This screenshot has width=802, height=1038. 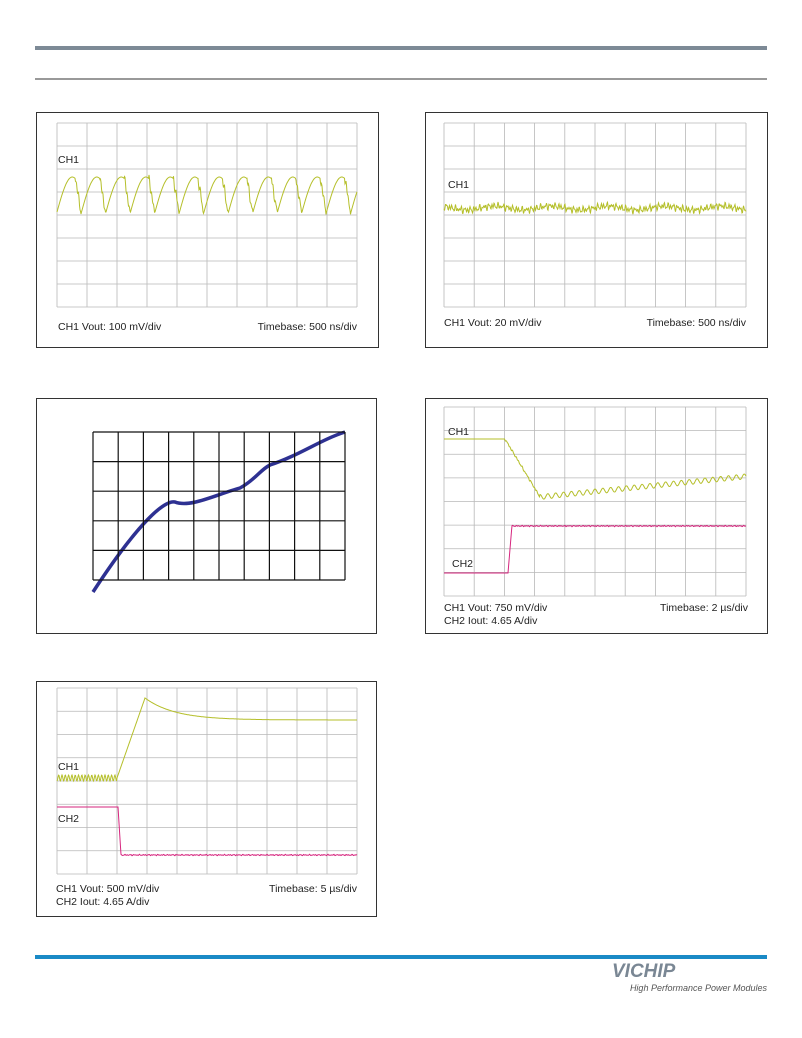 I want to click on curve, so click(x=218, y=511).